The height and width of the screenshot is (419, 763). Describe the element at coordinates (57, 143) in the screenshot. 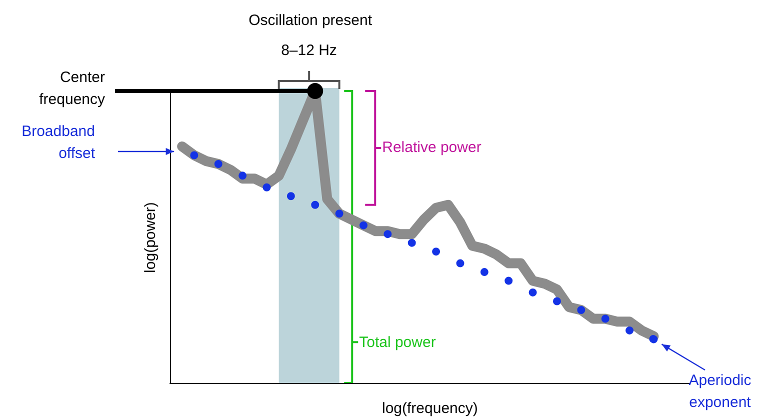

I see `text: Broadband offset` at that location.